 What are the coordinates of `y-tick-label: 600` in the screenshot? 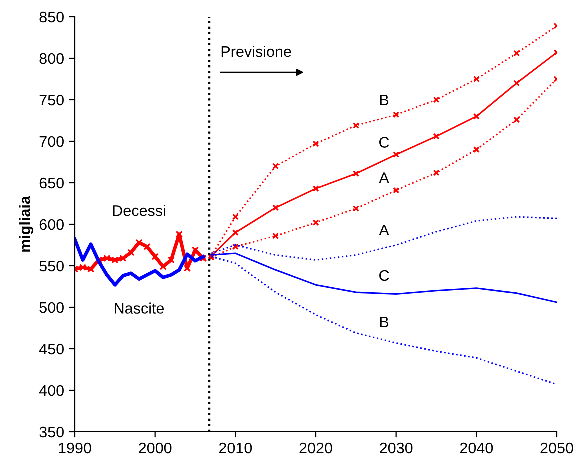 It's located at (52, 224).